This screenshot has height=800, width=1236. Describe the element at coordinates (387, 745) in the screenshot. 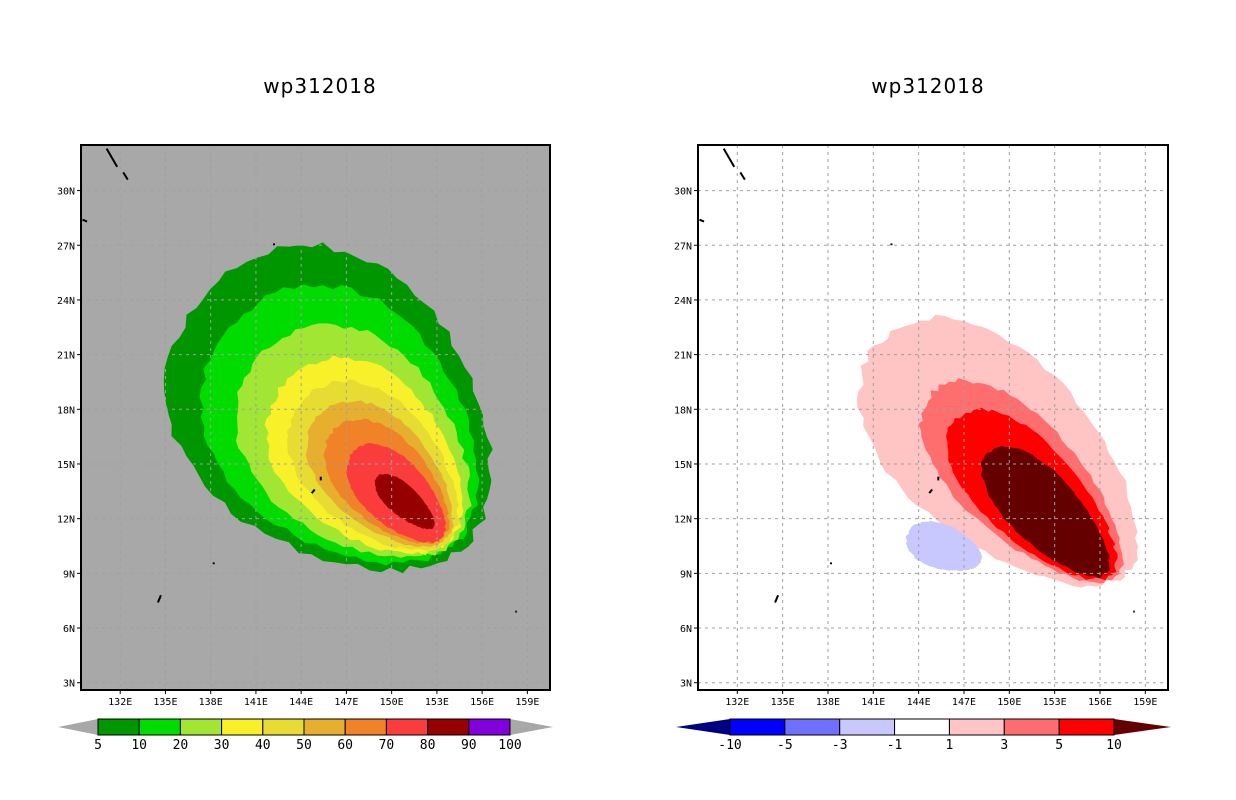

I see `colorbar-label: 70` at that location.